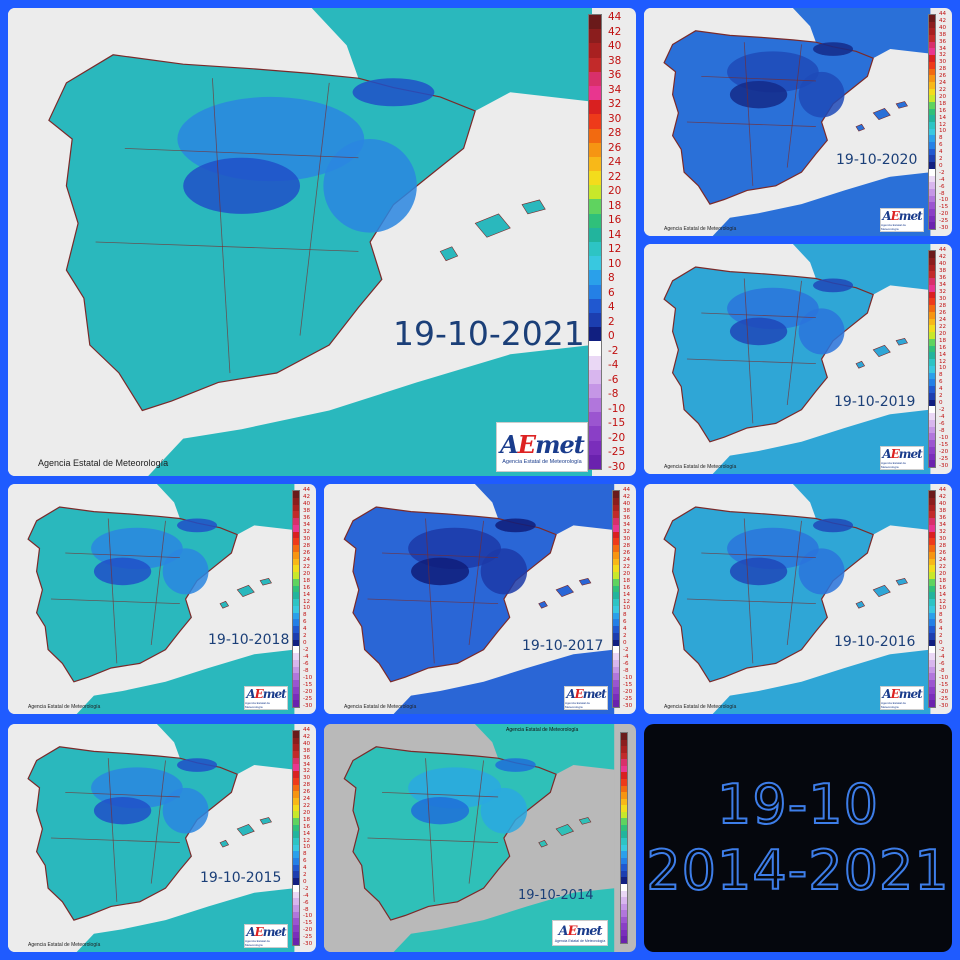 This screenshot has height=960, width=960. What do you see at coordinates (877, 160) in the screenshot?
I see `map-date-2020: 19-10-2020` at bounding box center [877, 160].